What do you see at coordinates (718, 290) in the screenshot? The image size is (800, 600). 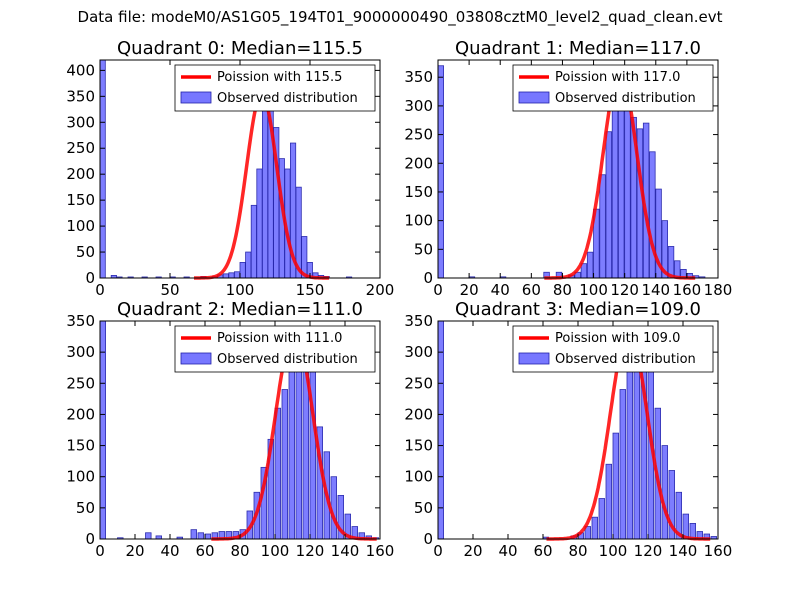 I see `x-tick-label: 180` at bounding box center [718, 290].